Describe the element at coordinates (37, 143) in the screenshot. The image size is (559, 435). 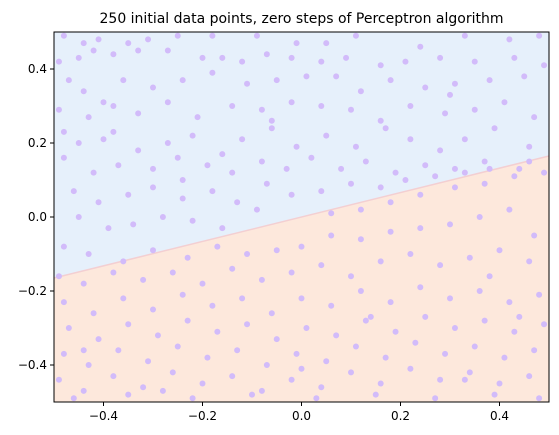
I see `y-tick-label: 0.2` at that location.